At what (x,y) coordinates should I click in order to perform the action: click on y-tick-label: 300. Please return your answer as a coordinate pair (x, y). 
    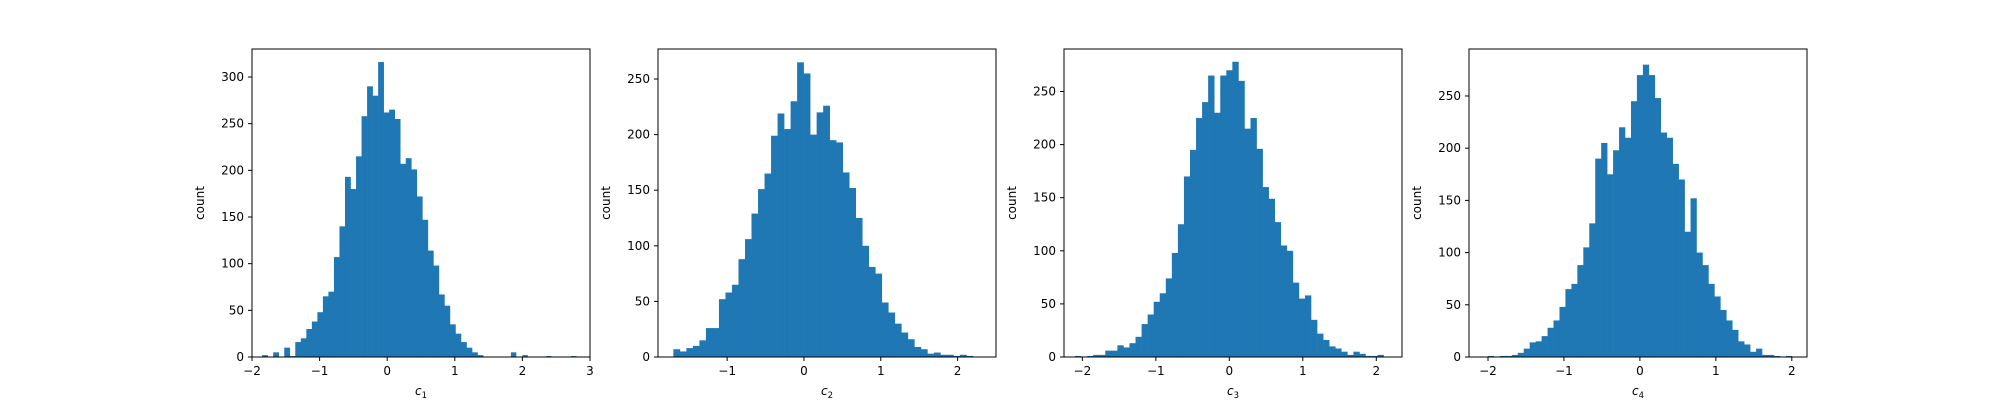
    Looking at the image, I should click on (232, 77).